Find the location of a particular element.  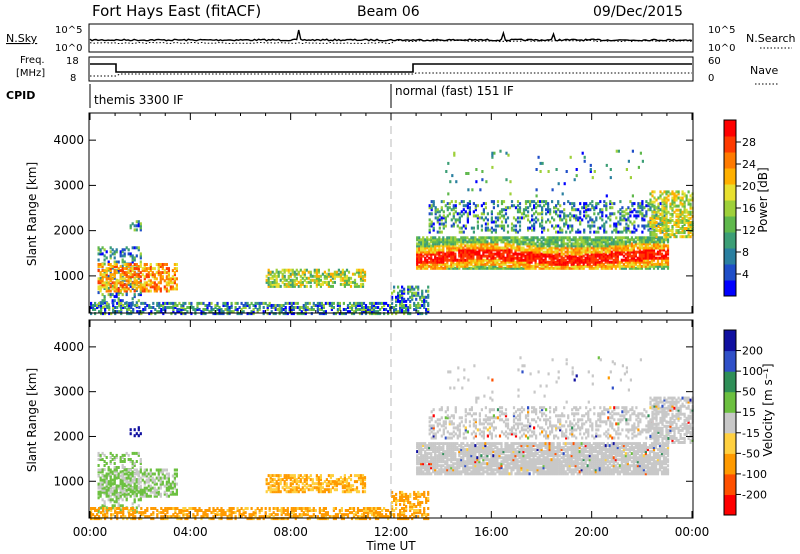

y-tick-label: 2000 is located at coordinates (68, 231).